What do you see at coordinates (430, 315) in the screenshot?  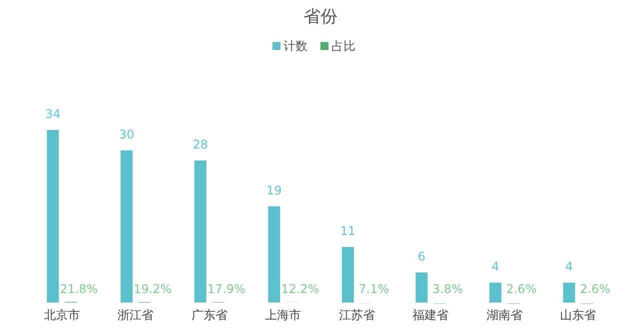 I see `x-tick-label: 福建省` at bounding box center [430, 315].